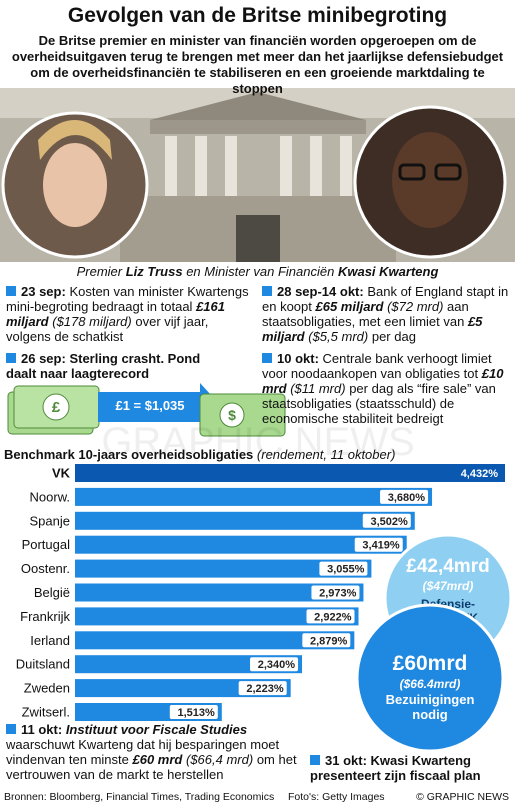 The image size is (515, 808). What do you see at coordinates (333, 617) in the screenshot?
I see `value-label: 2,922%` at bounding box center [333, 617].